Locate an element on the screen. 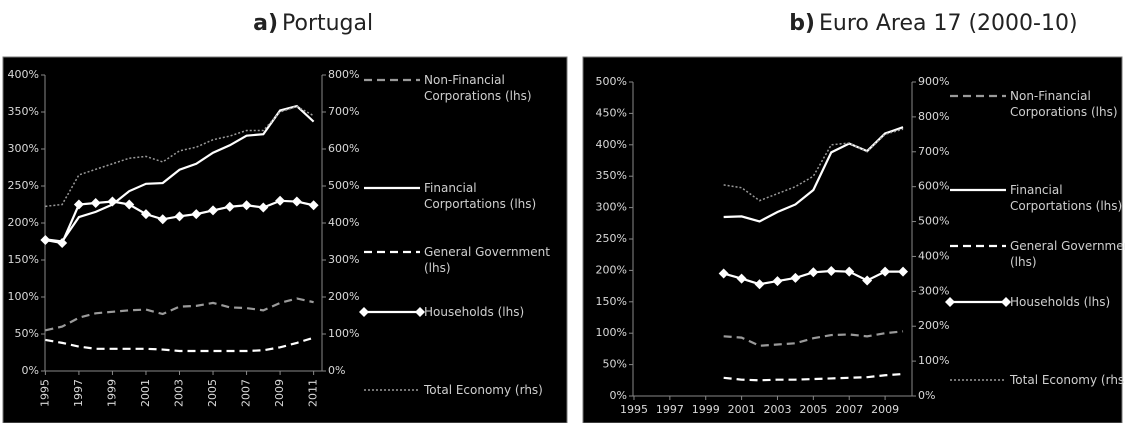 The width and height of the screenshot is (1125, 423). chart-title: Euro Area 17 (2000-10) is located at coordinates (948, 23).